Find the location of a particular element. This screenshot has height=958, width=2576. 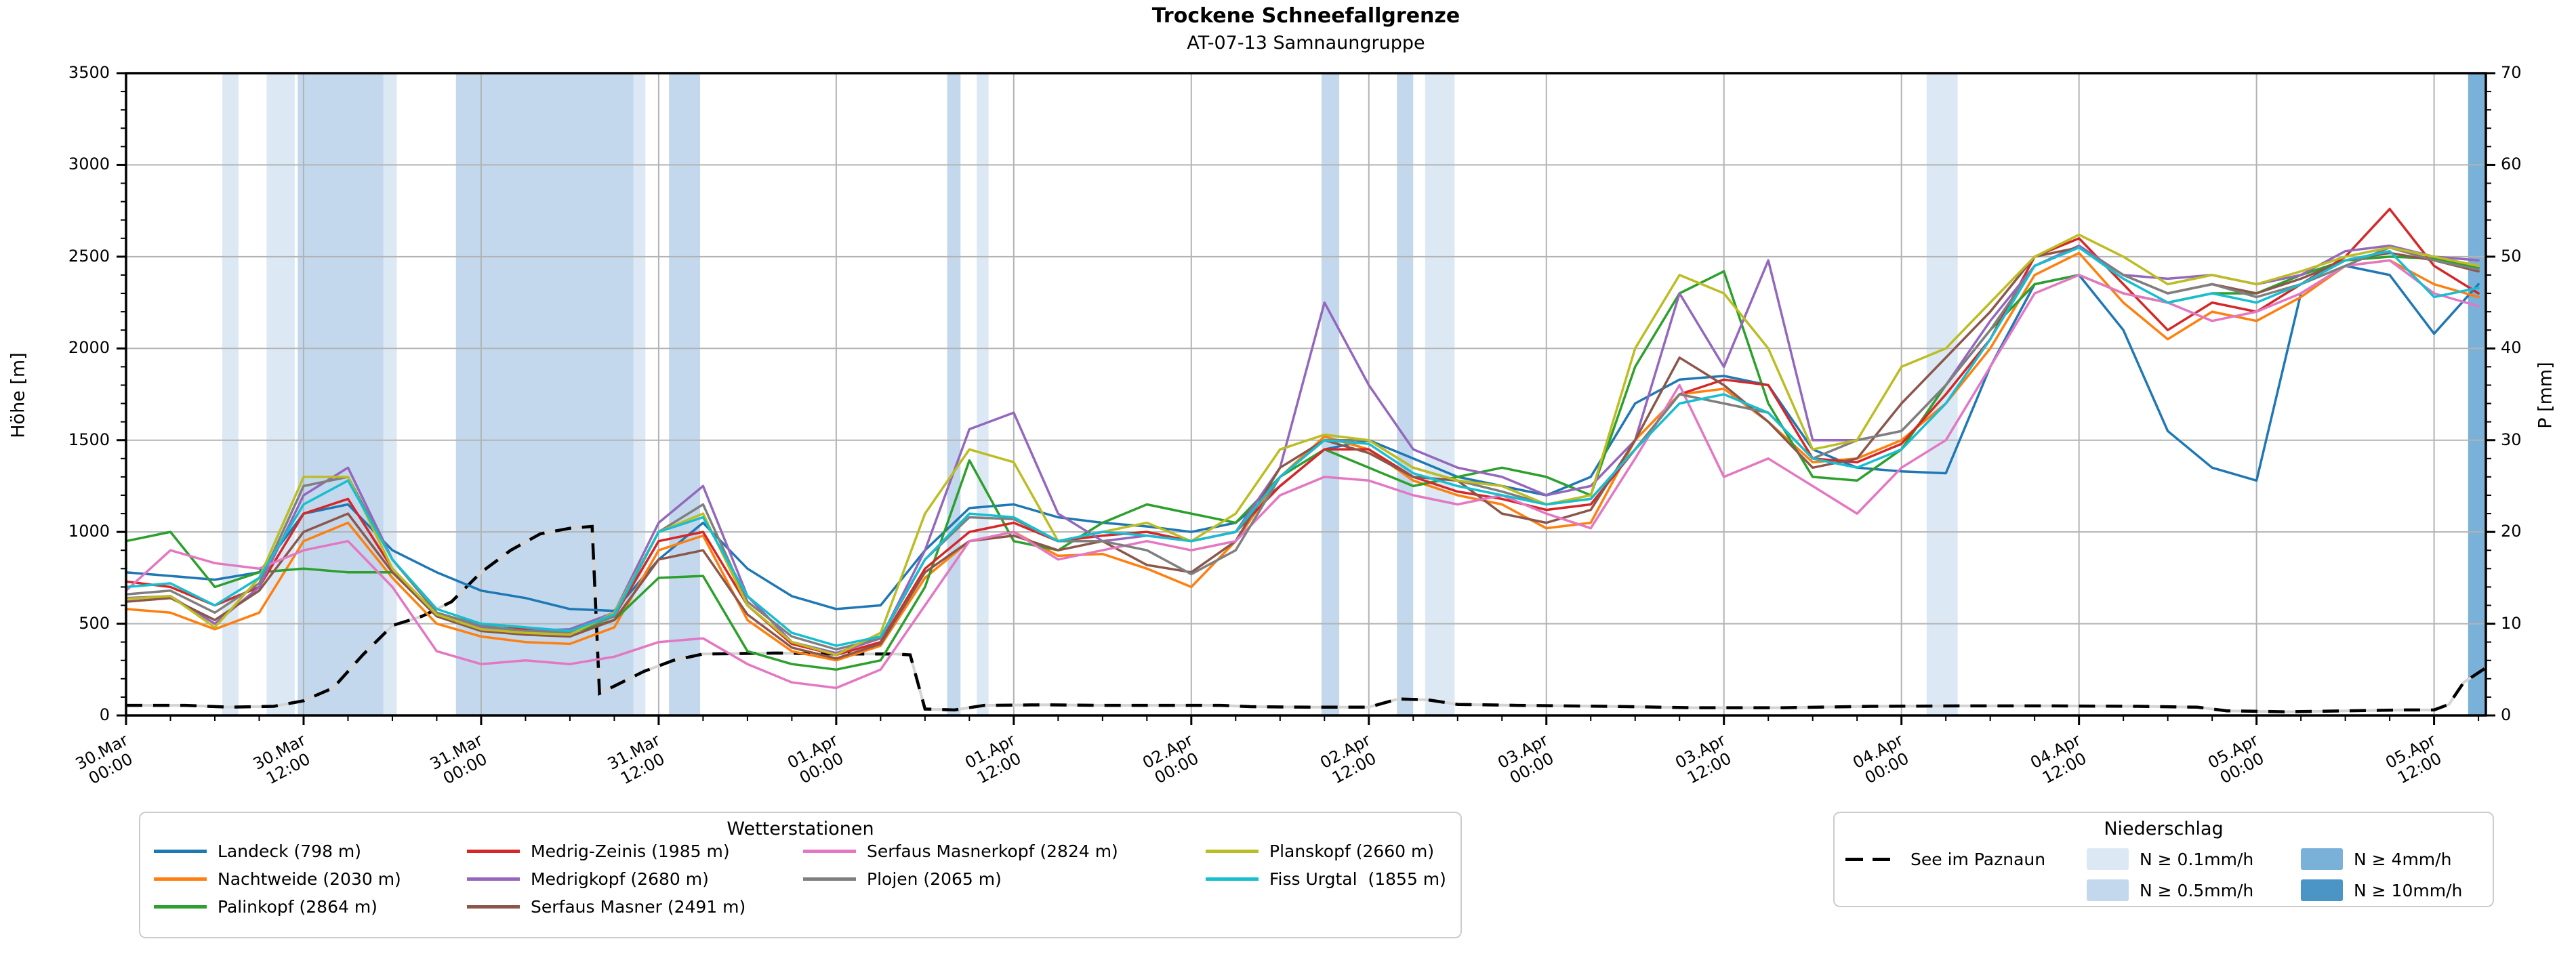

legend-item-label: See im Paznaun is located at coordinates (1978, 859).